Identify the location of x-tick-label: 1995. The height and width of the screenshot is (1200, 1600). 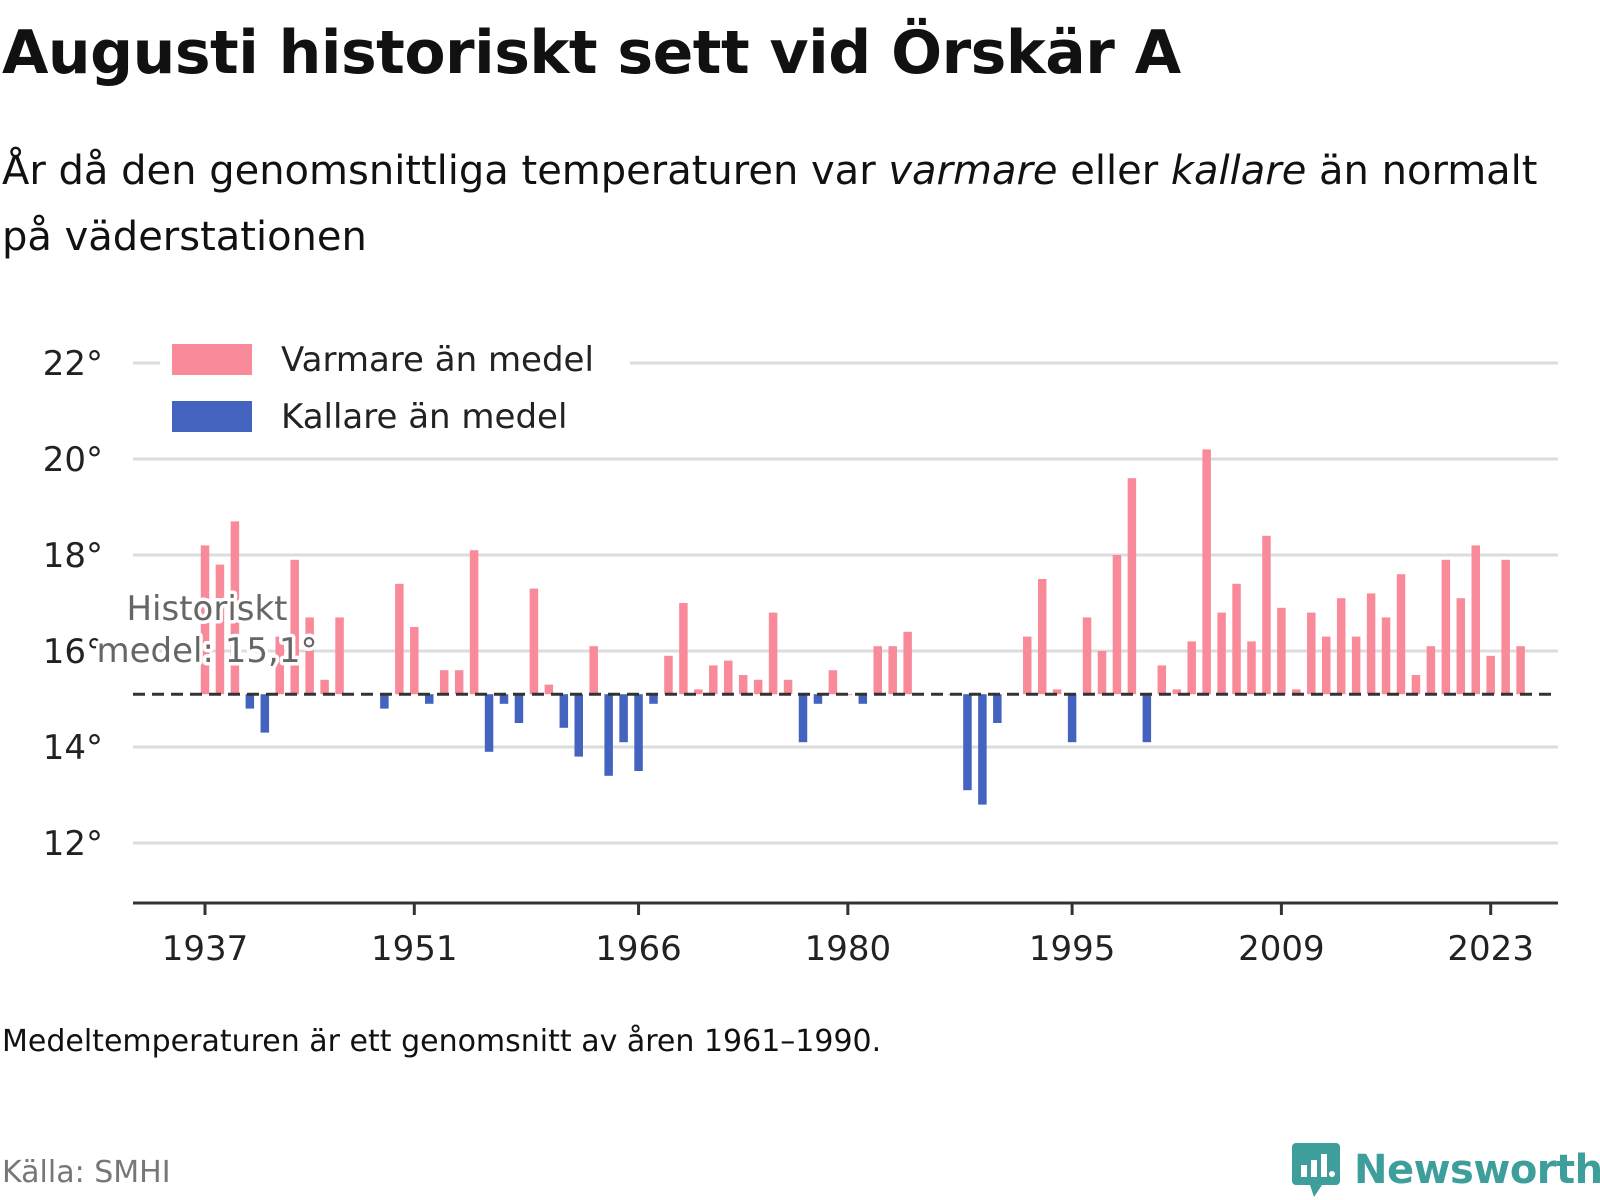
(1072, 949).